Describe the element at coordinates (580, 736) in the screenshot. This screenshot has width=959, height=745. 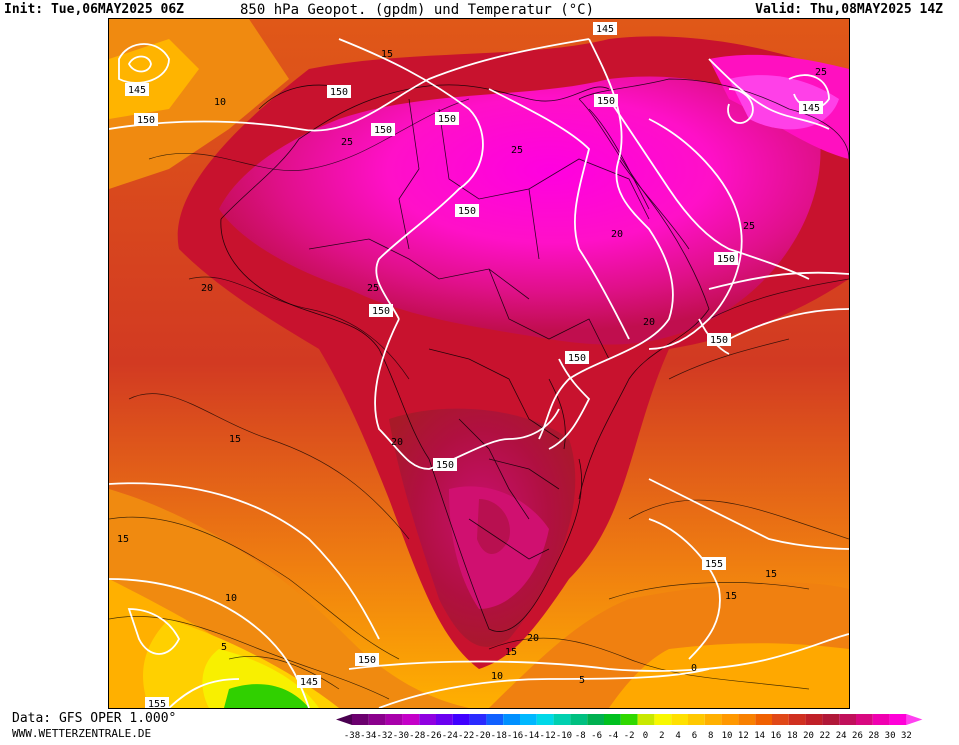
I see `legend-tick-label: -8` at that location.